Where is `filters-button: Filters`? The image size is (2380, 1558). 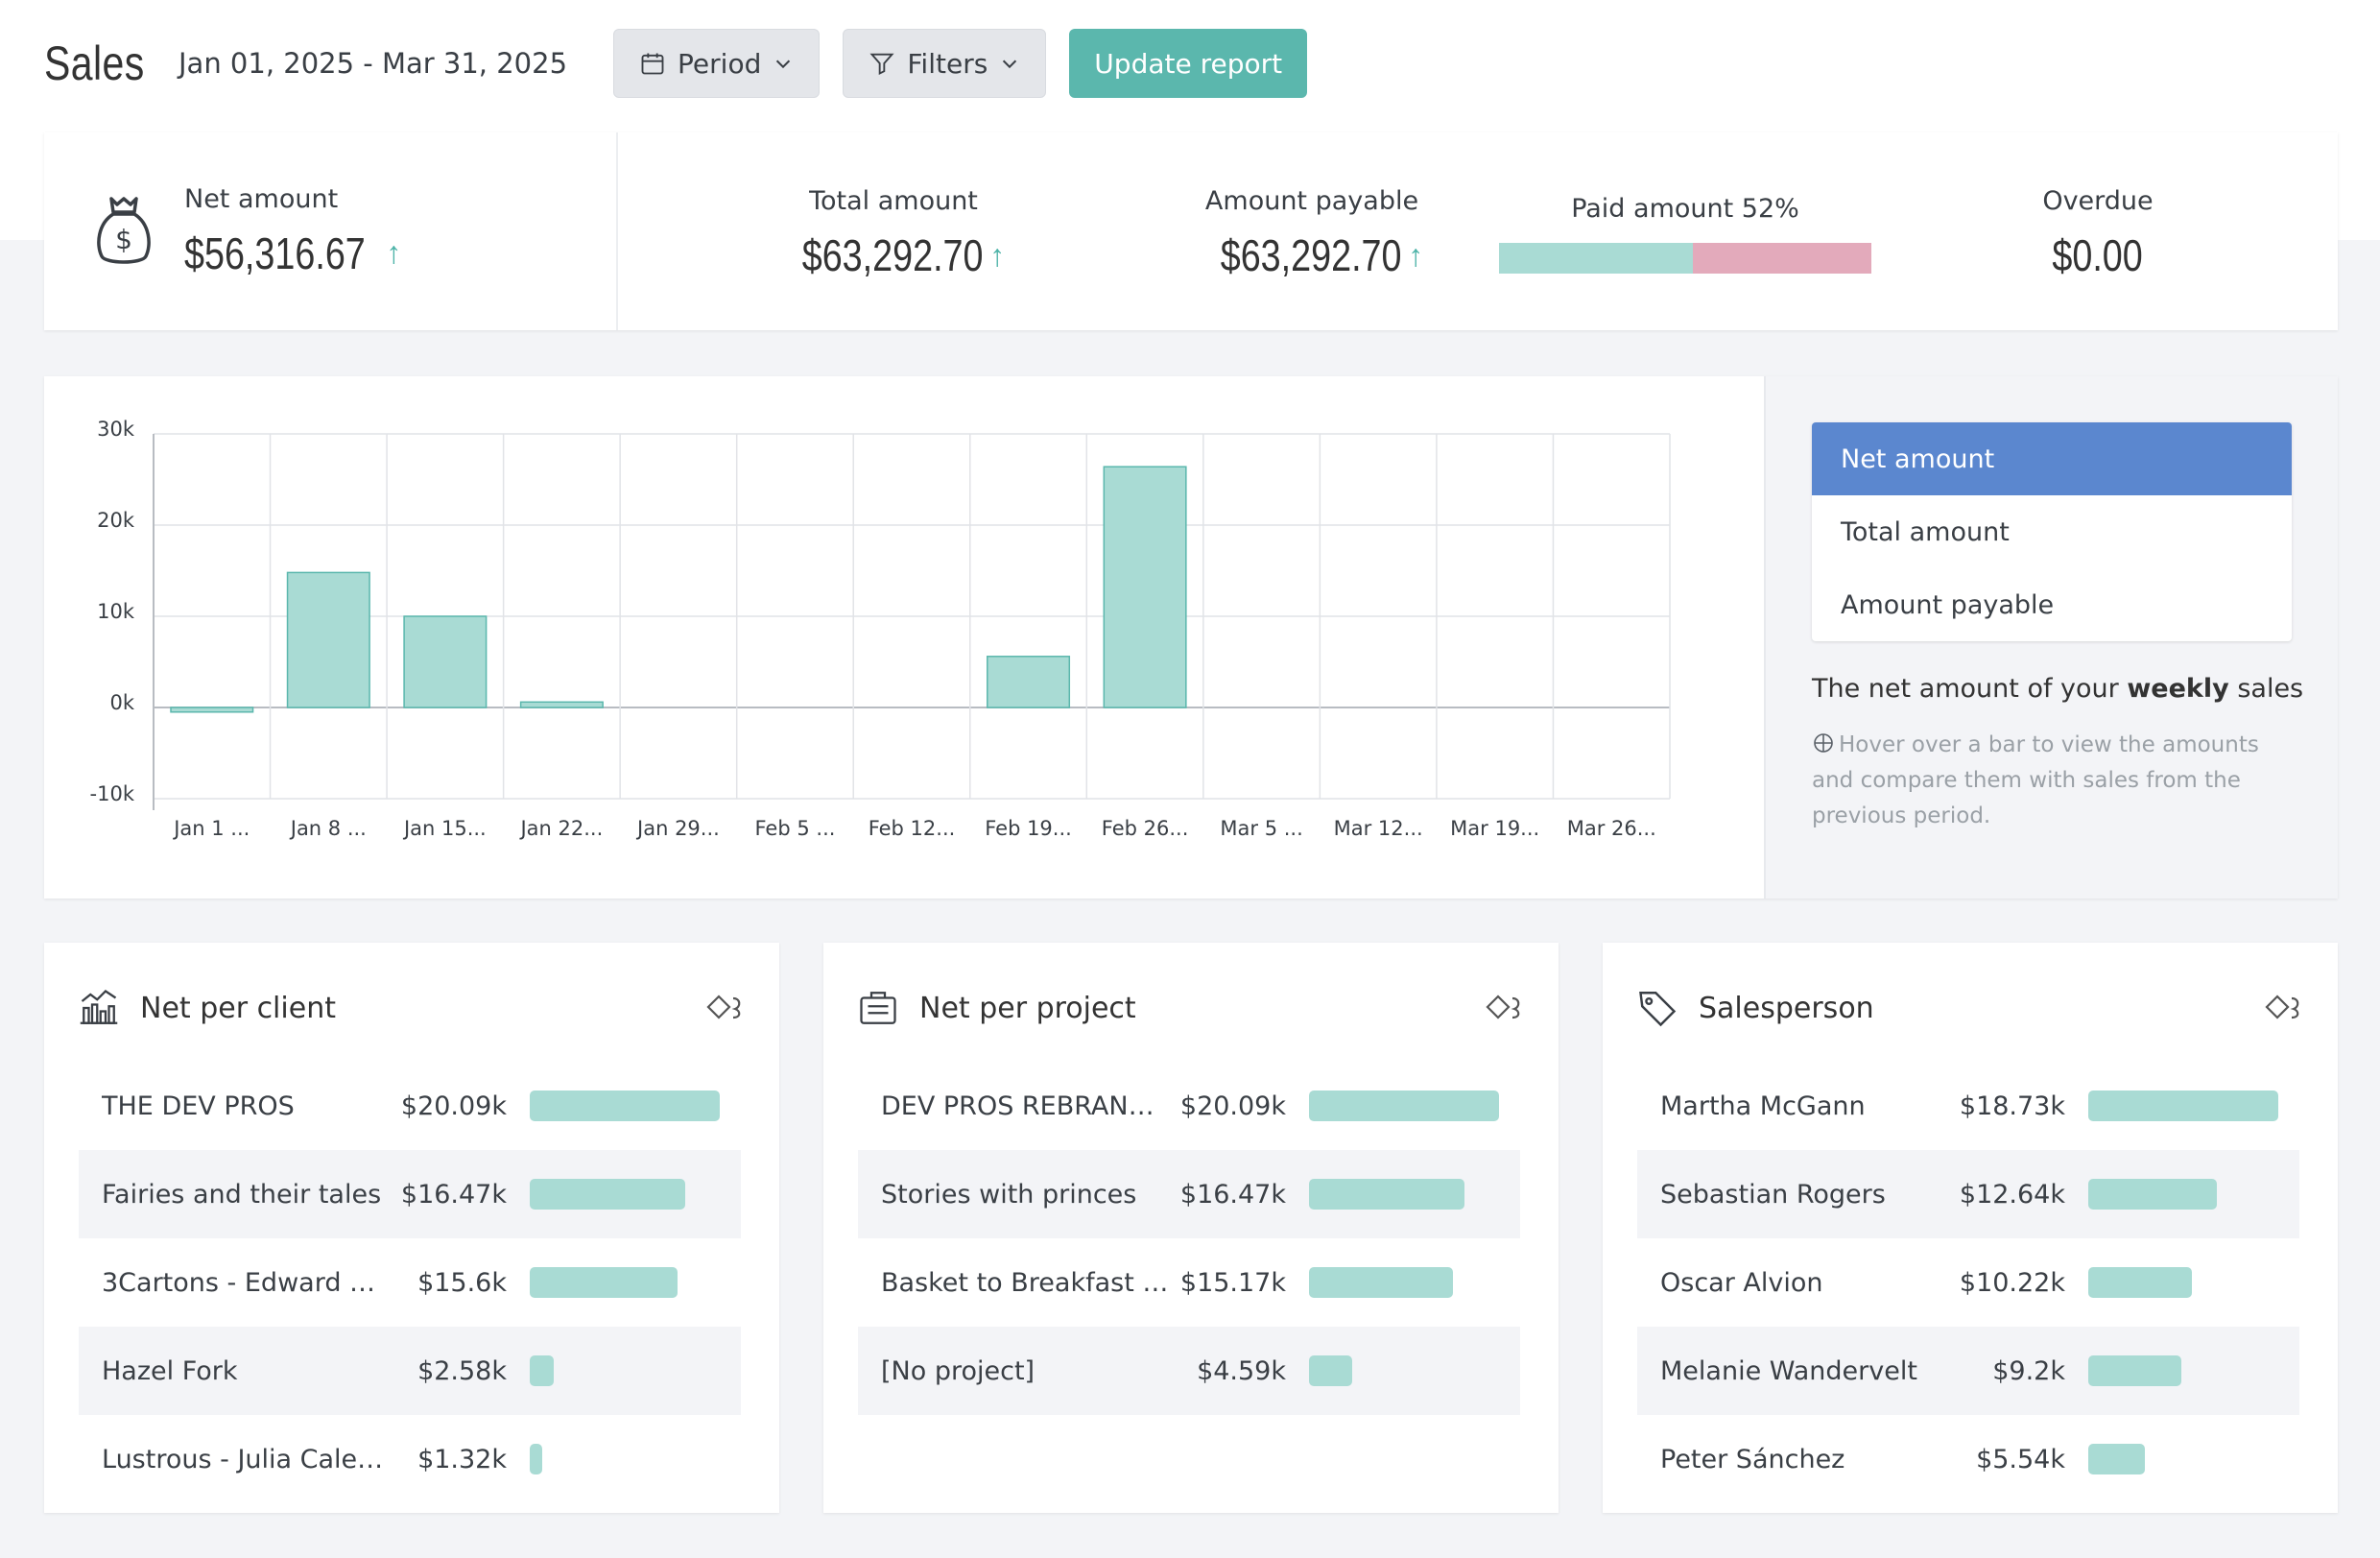 filters-button: Filters is located at coordinates (945, 63).